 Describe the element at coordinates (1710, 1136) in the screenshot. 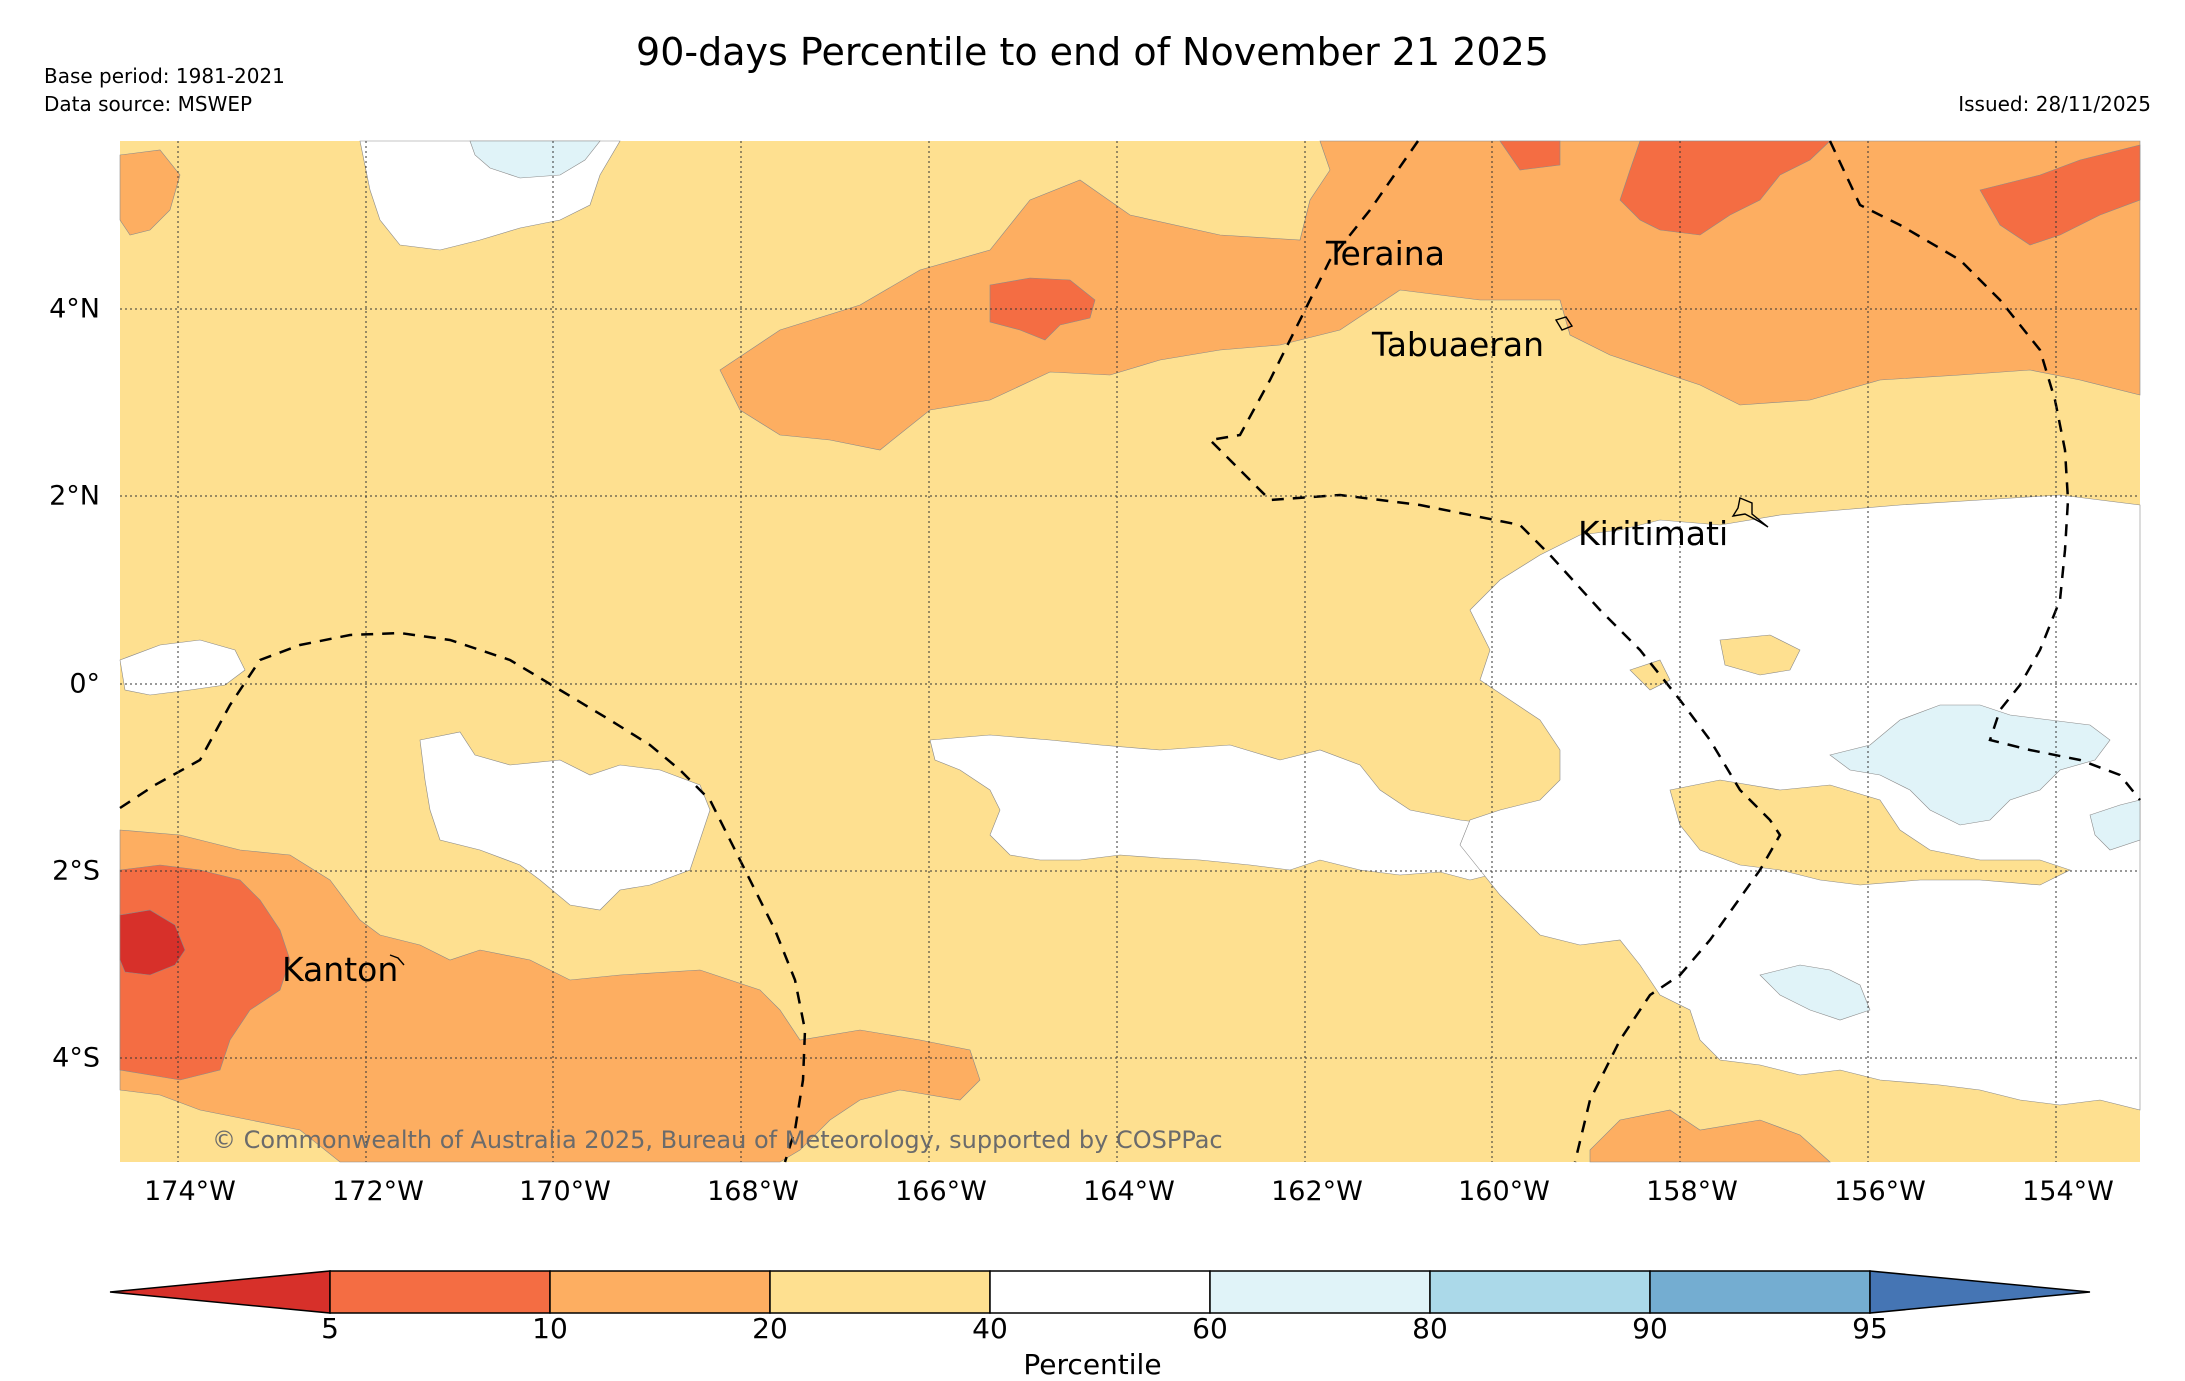

I see `region-10-20-southeast-blob` at that location.